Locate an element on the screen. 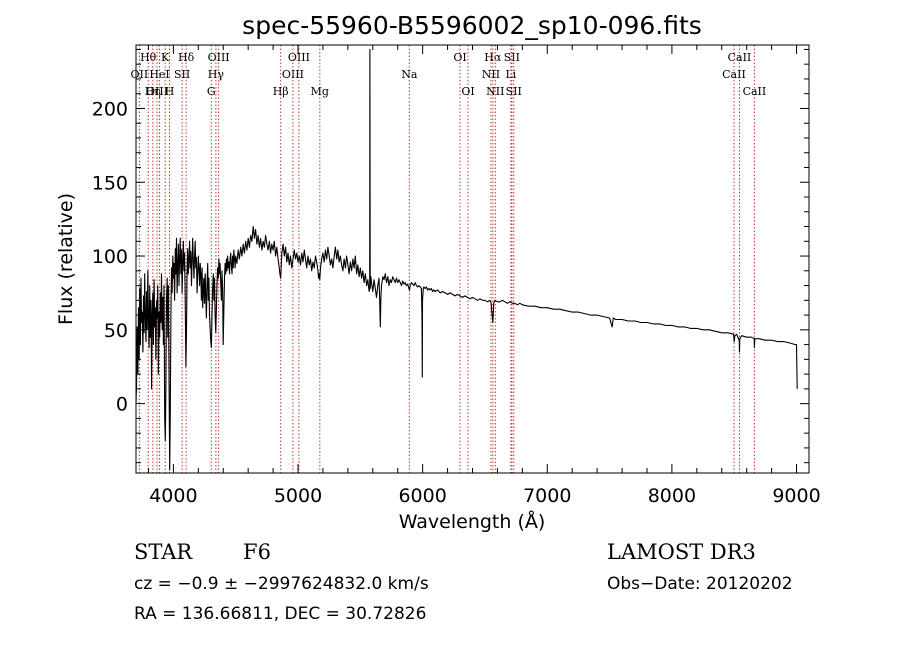 The height and width of the screenshot is (649, 900). object-type: STAR is located at coordinates (163, 552).